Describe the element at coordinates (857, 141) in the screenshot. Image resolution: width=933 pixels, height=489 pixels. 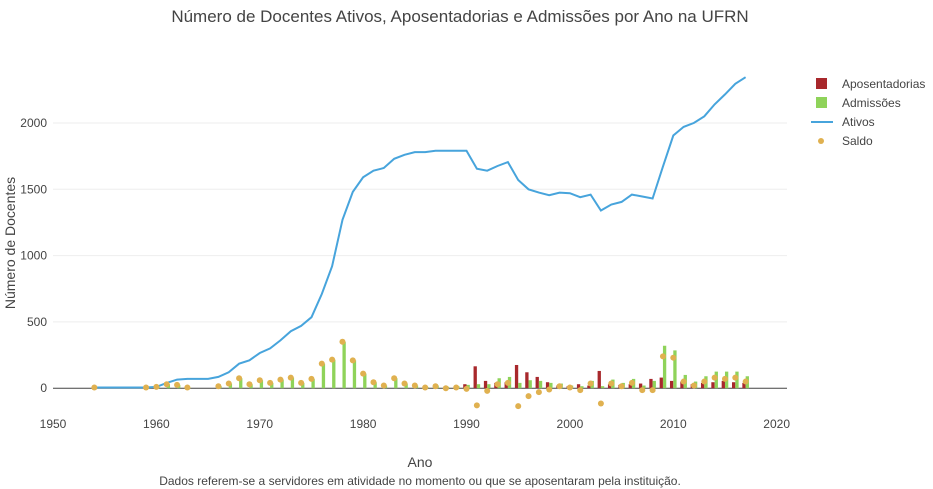
I see `legend-label: Saldo` at that location.